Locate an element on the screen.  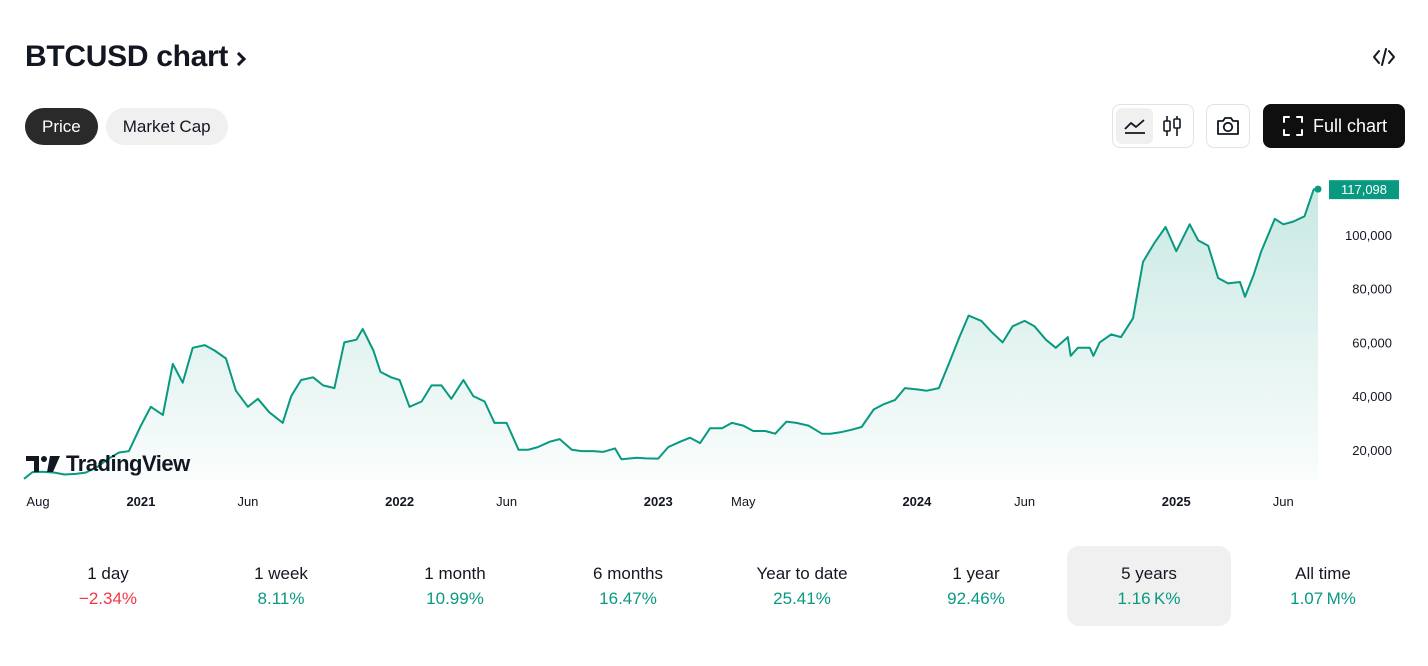
period-label: 1 week is located at coordinates (281, 573).